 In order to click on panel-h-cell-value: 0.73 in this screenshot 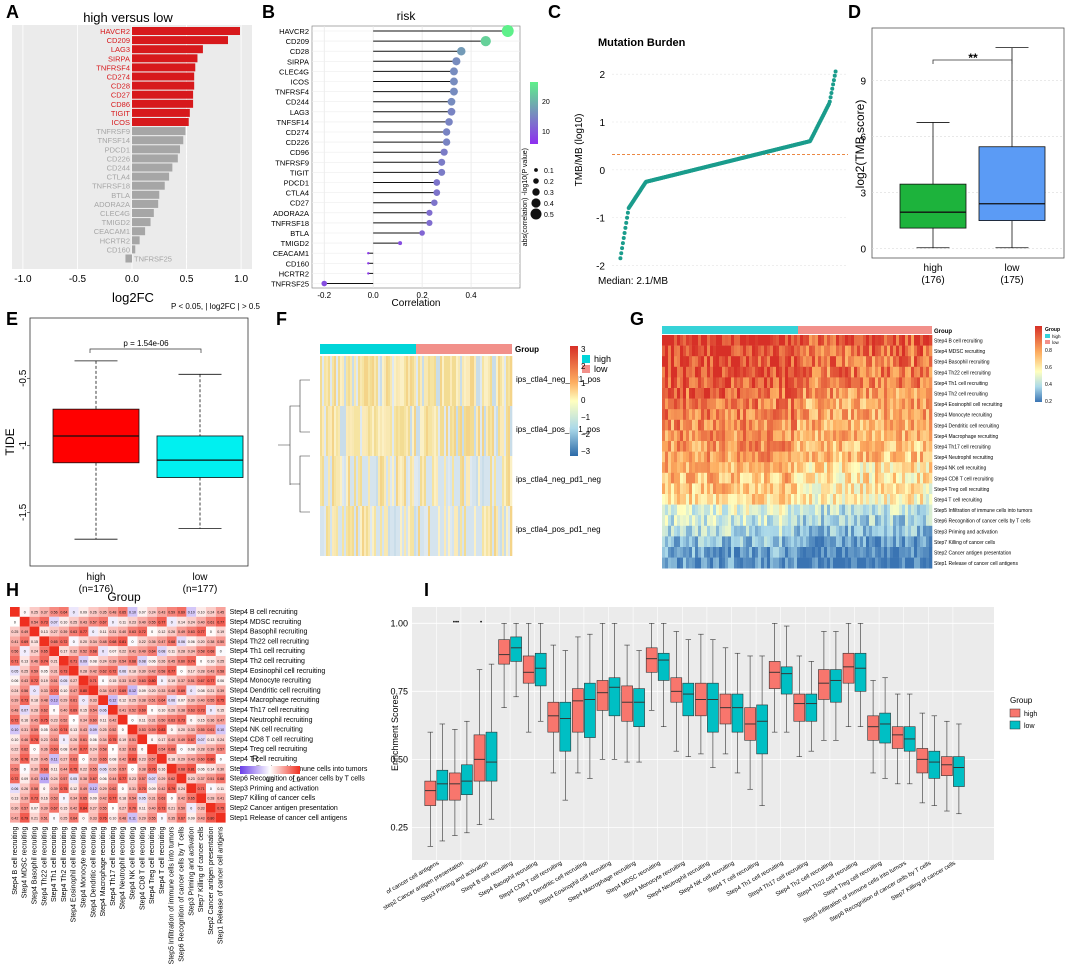, I will do `click(44, 622)`.